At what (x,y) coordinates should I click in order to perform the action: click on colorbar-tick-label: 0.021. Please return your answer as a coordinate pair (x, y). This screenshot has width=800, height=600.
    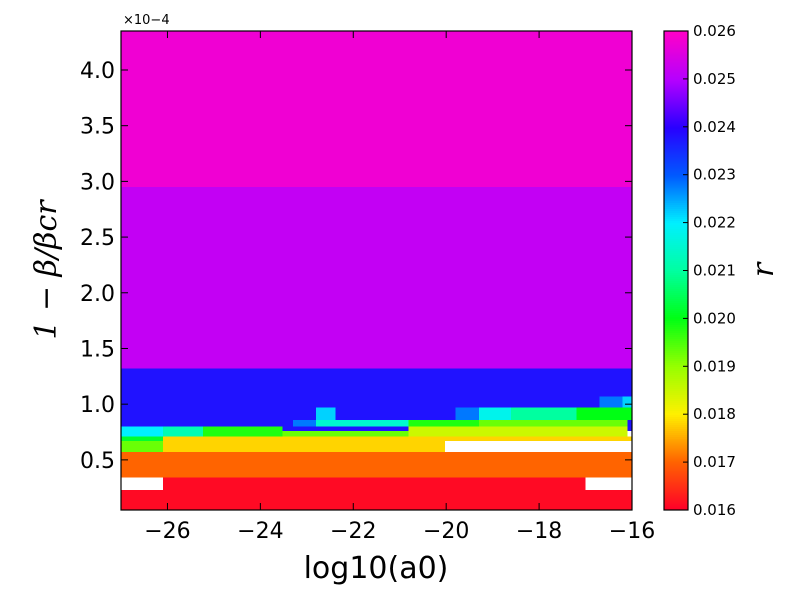
    Looking at the image, I should click on (714, 271).